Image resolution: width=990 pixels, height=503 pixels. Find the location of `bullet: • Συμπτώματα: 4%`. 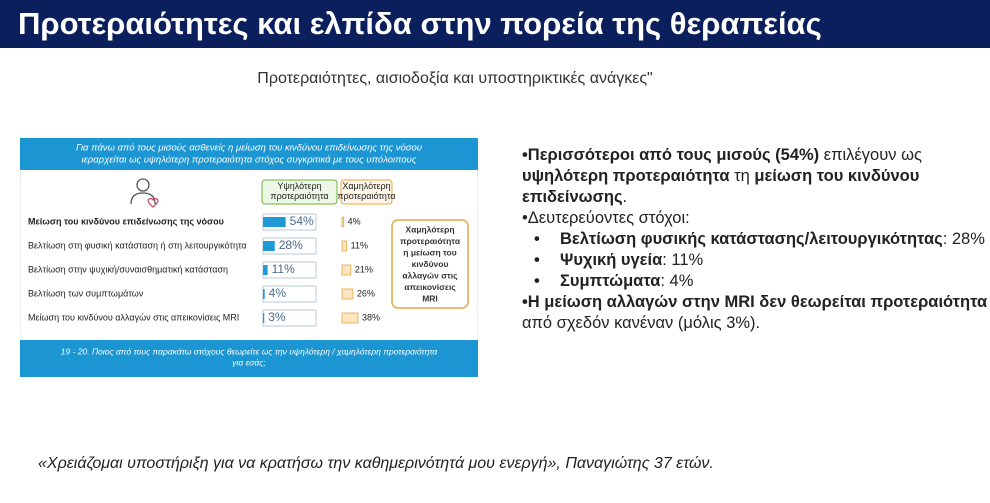

bullet: • Συμπτώματα: 4% is located at coordinates (614, 281).